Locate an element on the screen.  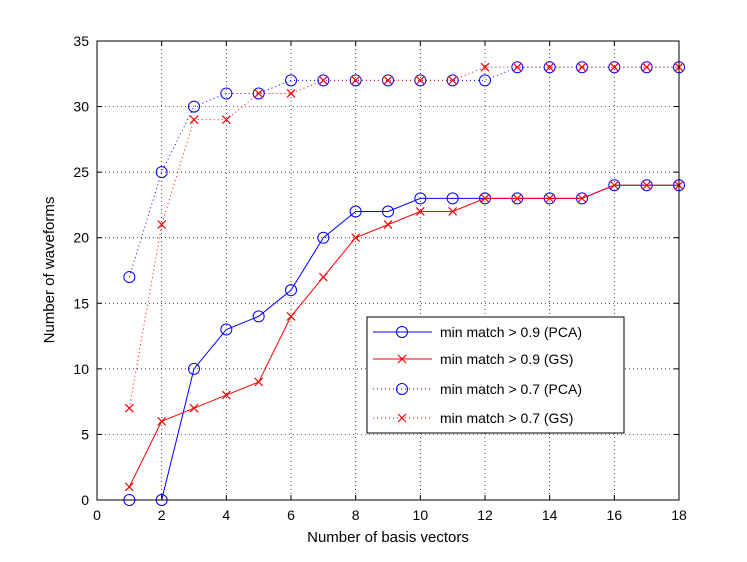
y-tick-label: 10 is located at coordinates (81, 369).